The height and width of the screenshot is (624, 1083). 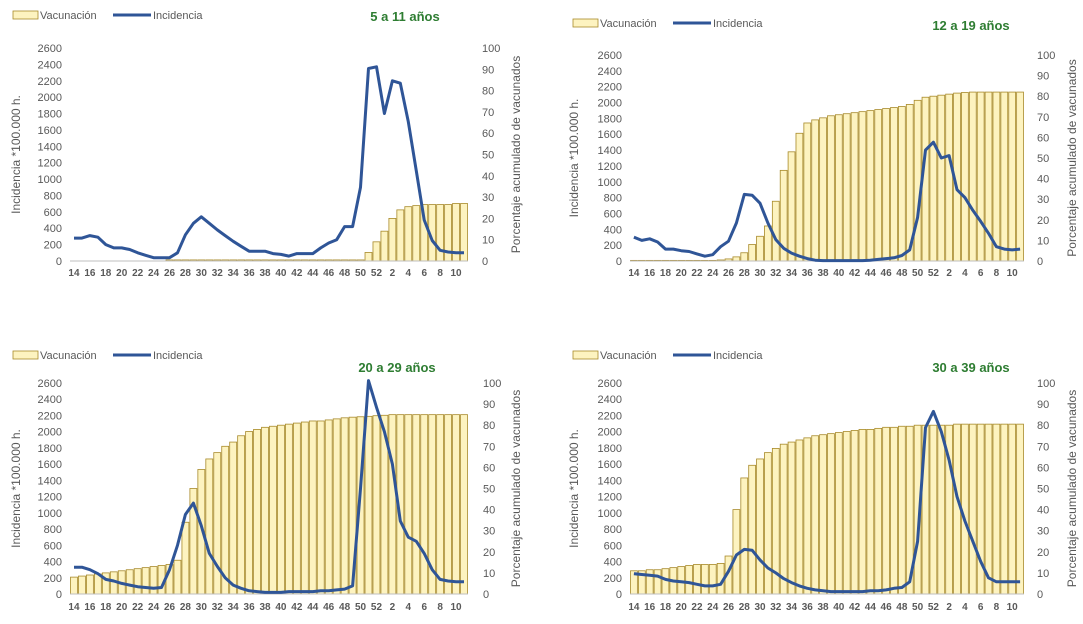 What do you see at coordinates (902, 607) in the screenshot?
I see `x-tick-label: 48` at bounding box center [902, 607].